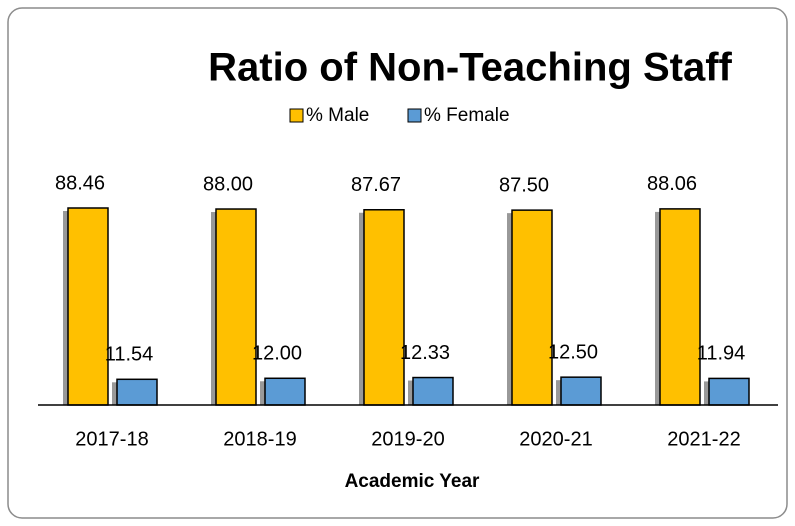 This screenshot has width=795, height=526. What do you see at coordinates (470, 68) in the screenshot?
I see `chart-title: Ratio of Non-Teaching Staff` at bounding box center [470, 68].